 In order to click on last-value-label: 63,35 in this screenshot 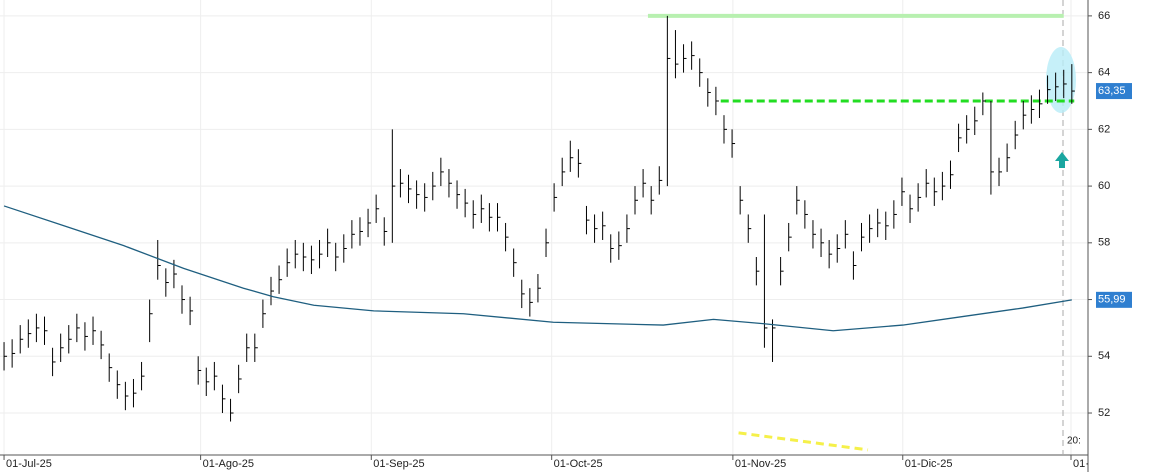, I will do `click(1112, 91)`.